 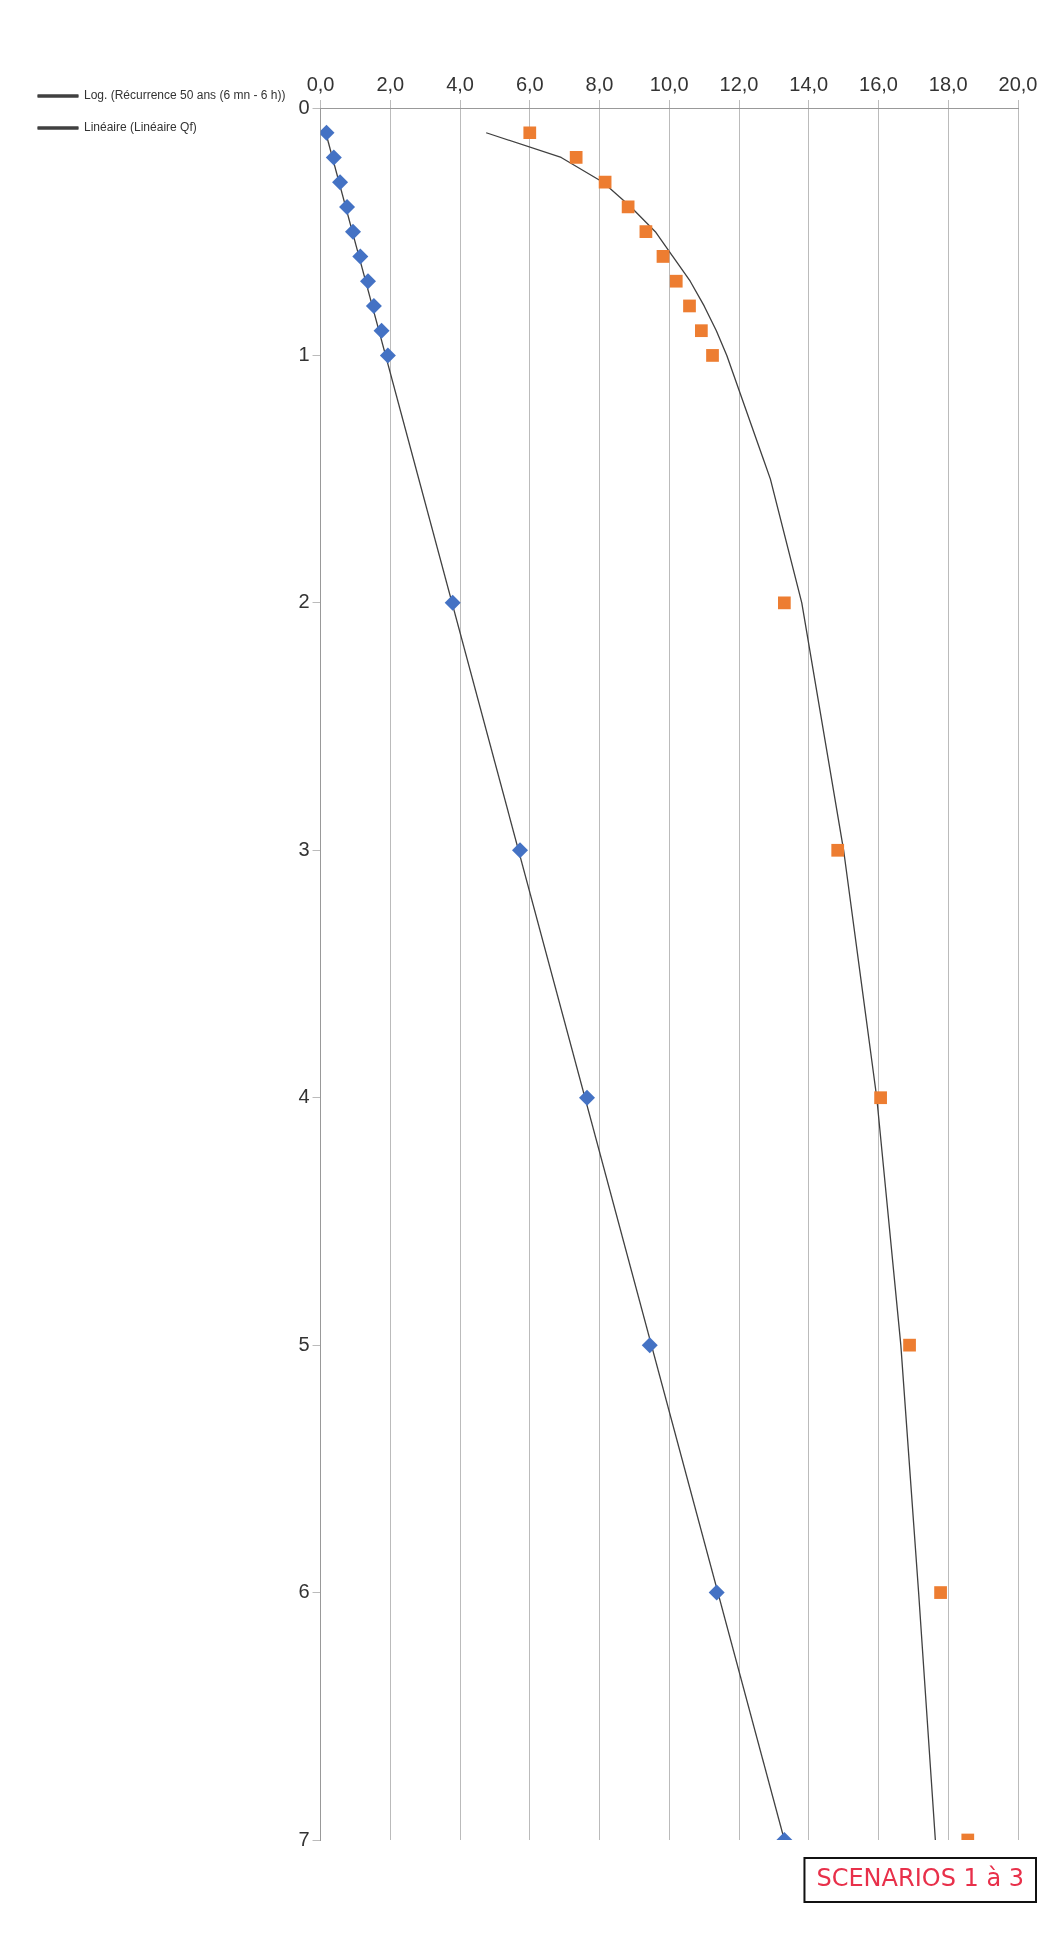 What do you see at coordinates (878, 83) in the screenshot?
I see `x-tick-label: 16,0` at bounding box center [878, 83].